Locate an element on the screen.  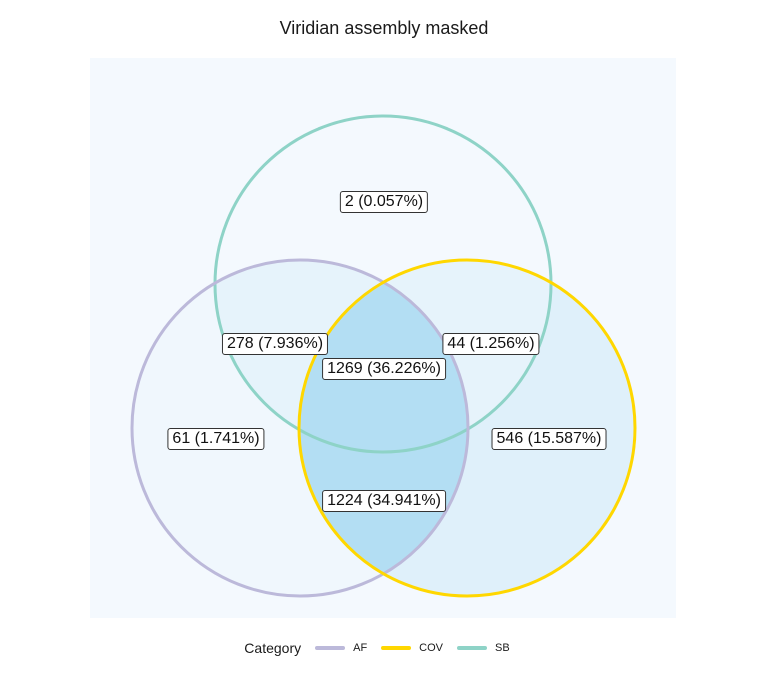
legend-label-cov: COV is located at coordinates (431, 648).